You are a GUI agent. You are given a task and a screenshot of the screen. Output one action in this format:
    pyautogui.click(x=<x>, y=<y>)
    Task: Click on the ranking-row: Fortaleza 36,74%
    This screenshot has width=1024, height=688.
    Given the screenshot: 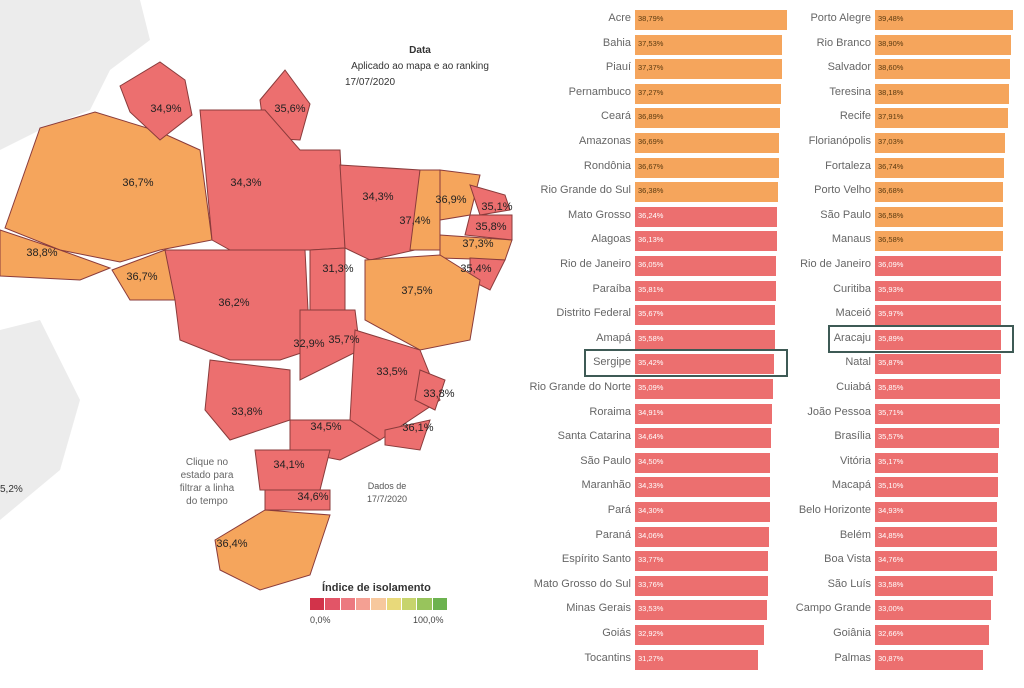 What is the action you would take?
    pyautogui.click(x=897, y=168)
    